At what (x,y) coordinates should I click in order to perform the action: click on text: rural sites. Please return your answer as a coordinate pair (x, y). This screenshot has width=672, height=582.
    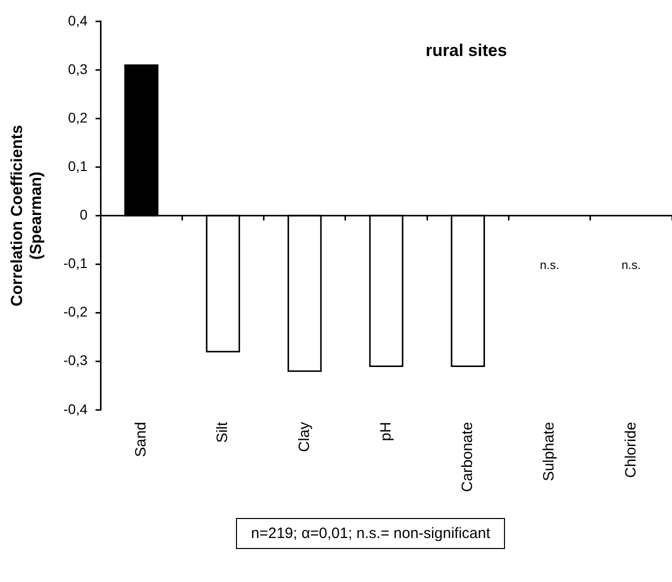
    Looking at the image, I should click on (466, 50).